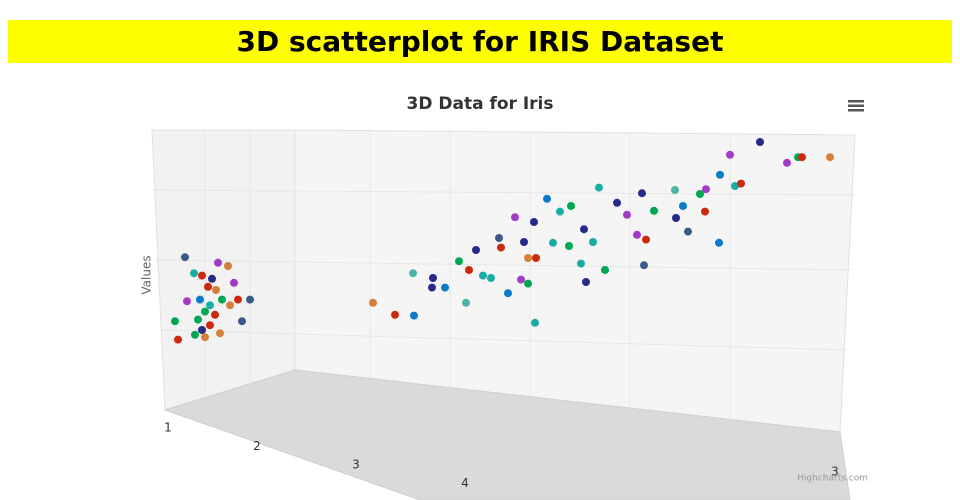 This screenshot has height=500, width=960. What do you see at coordinates (147, 274) in the screenshot?
I see `y-axis-title: Values` at bounding box center [147, 274].